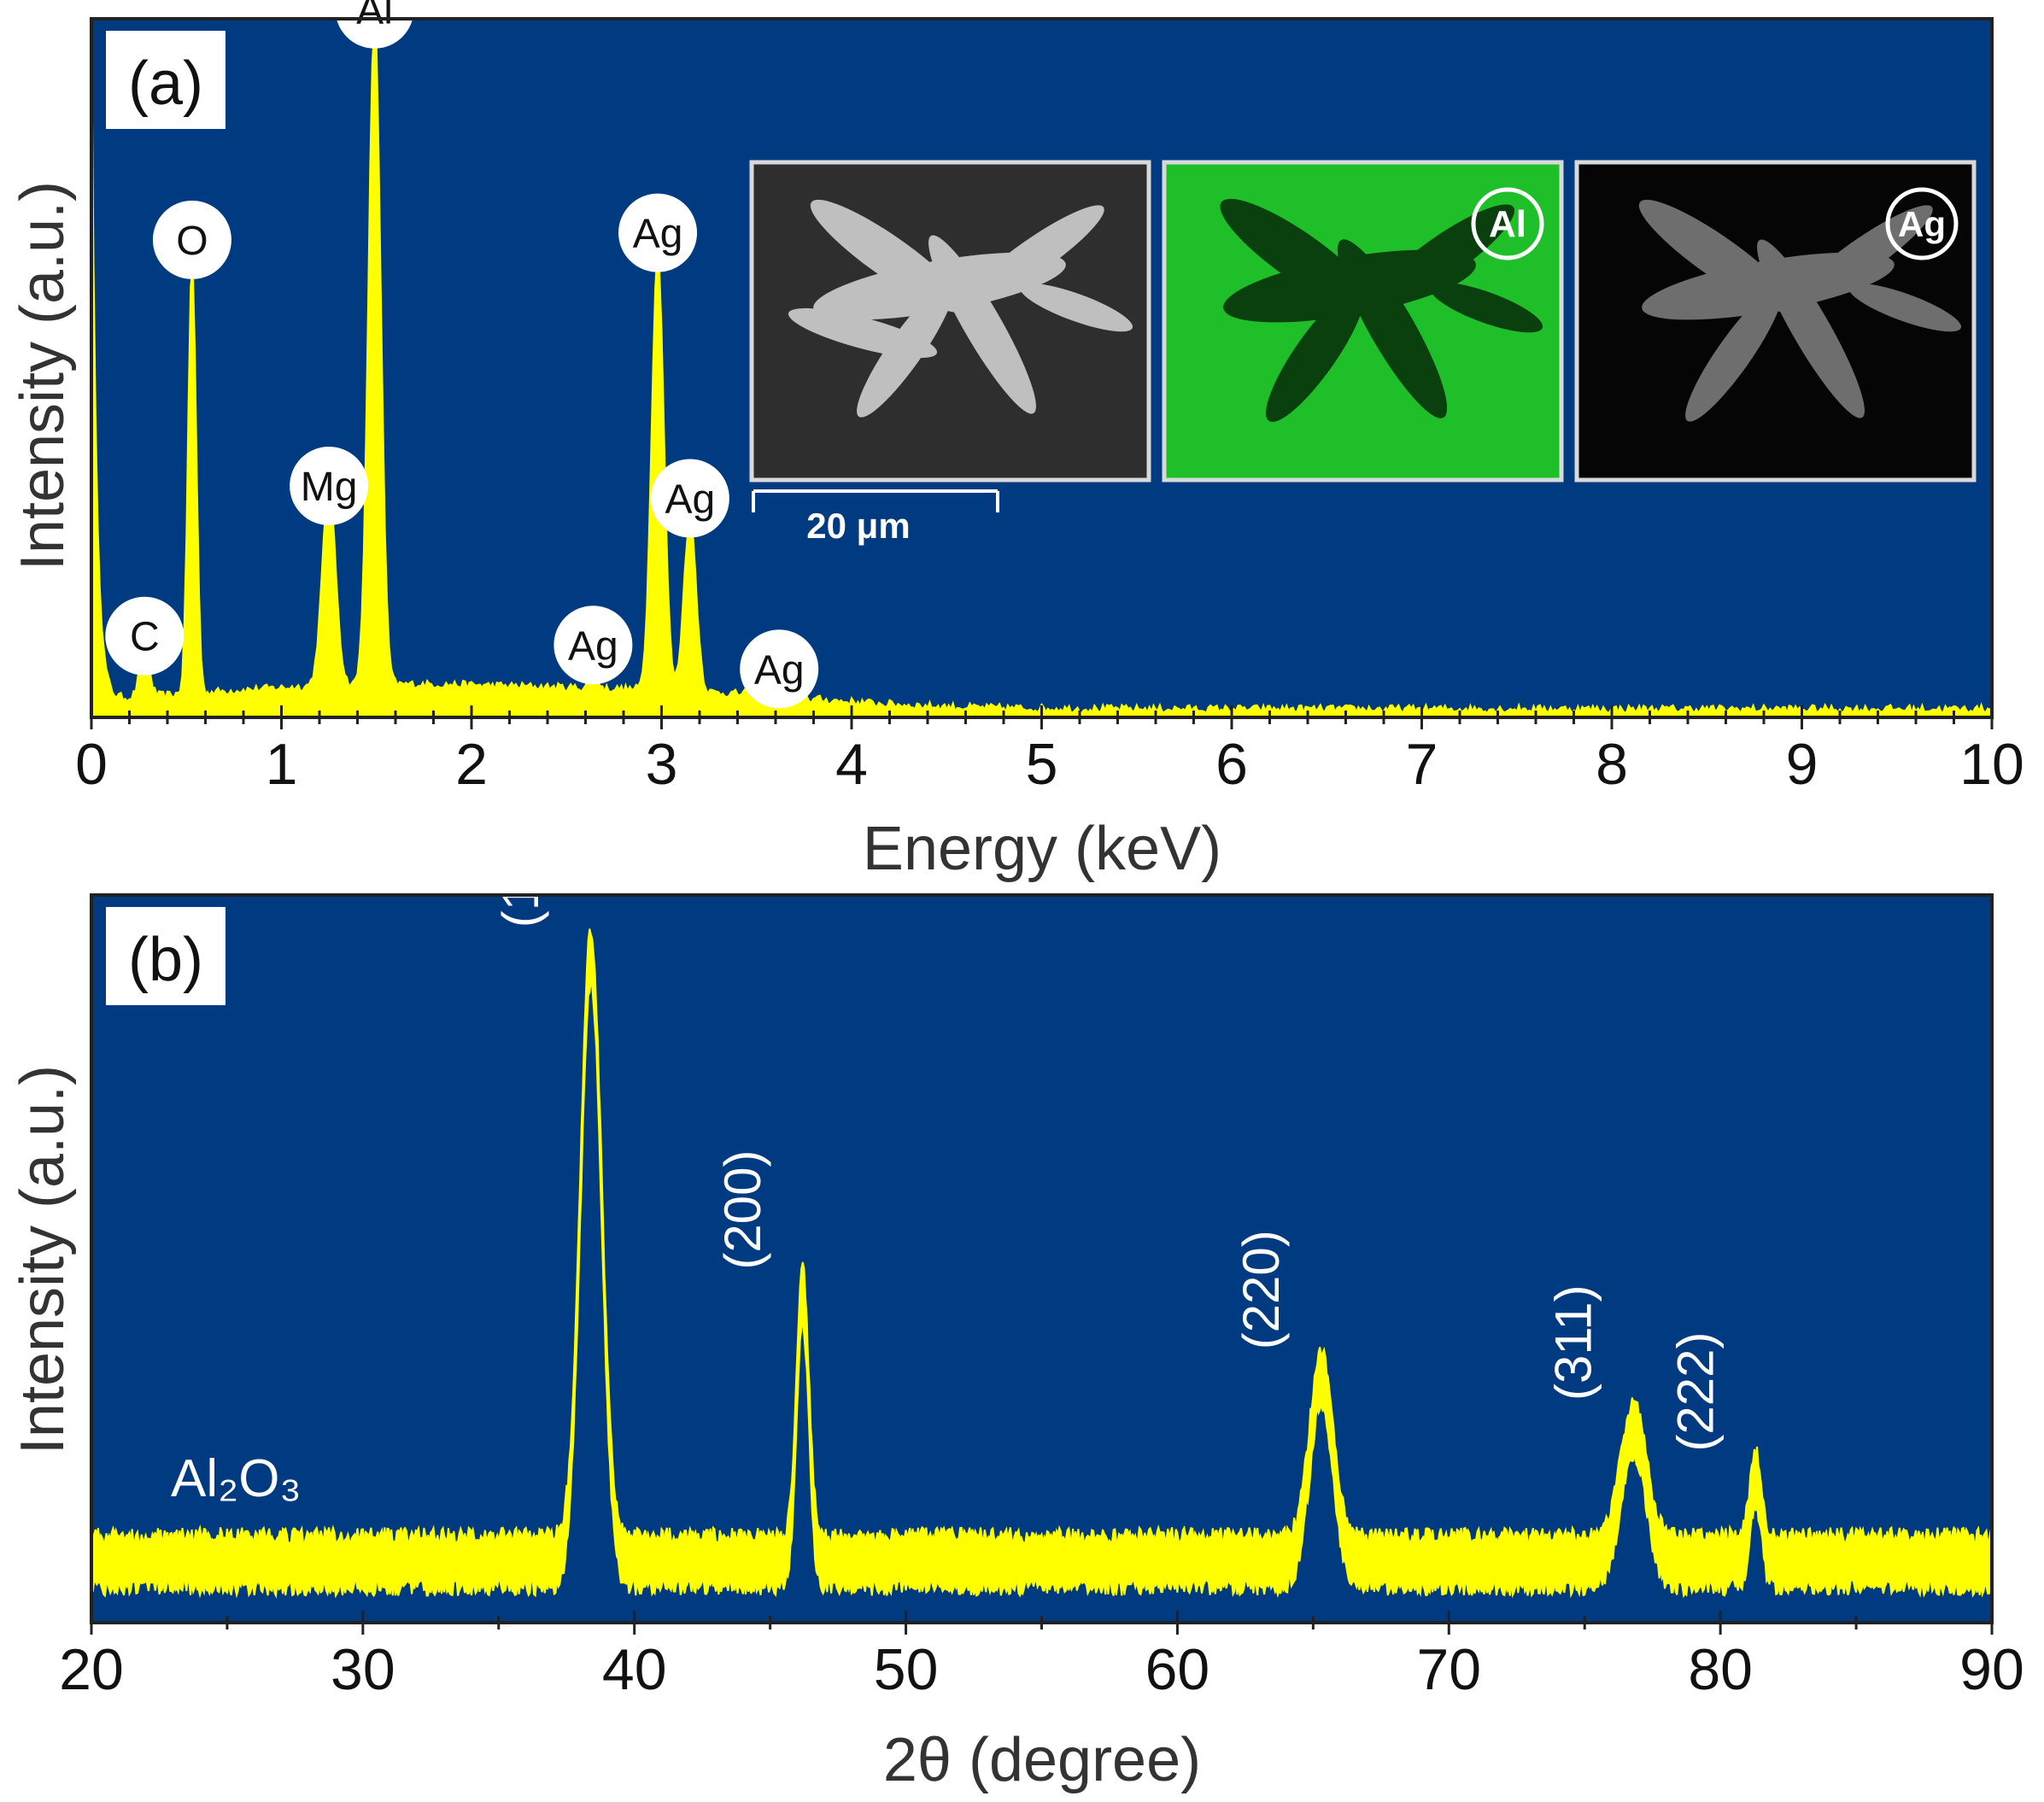  Describe the element at coordinates (1231, 764) in the screenshot. I see `x-tick-label: 6` at that location.